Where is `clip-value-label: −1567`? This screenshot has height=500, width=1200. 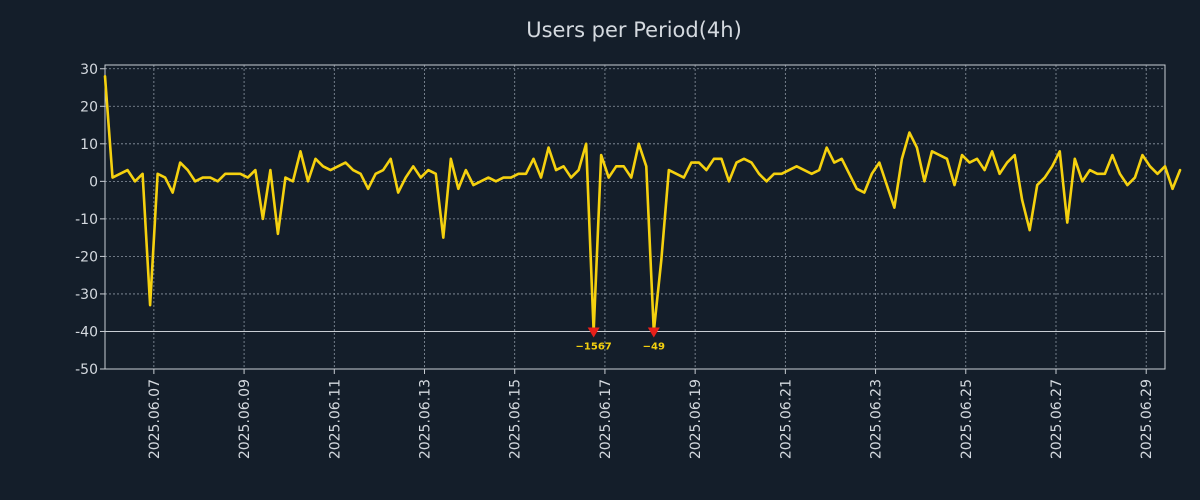
clip-value-label: −1567 is located at coordinates (594, 346).